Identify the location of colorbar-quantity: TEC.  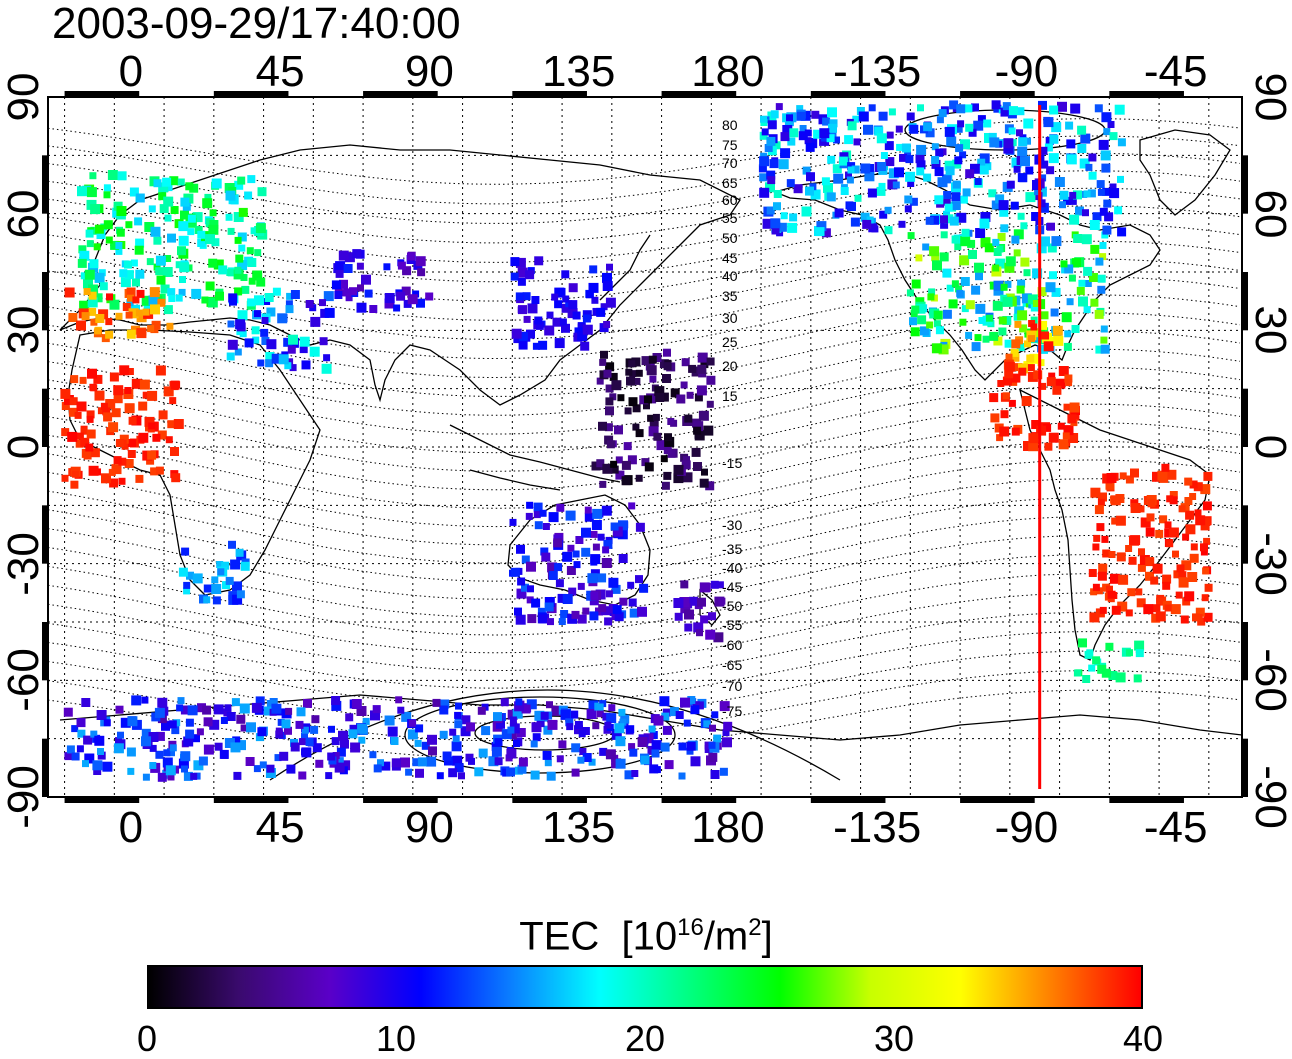
(559, 936).